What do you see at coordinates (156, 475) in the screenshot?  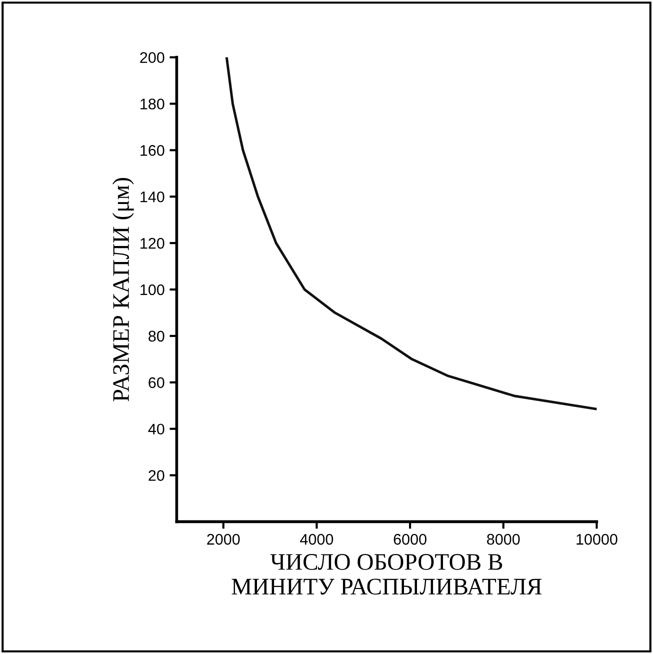 I see `y-tick-label: 20` at bounding box center [156, 475].